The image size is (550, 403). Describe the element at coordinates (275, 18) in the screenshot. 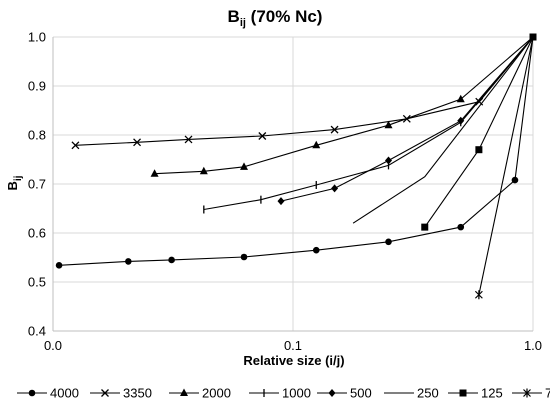

I see `chart-title: Bij (70% Nc)` at that location.